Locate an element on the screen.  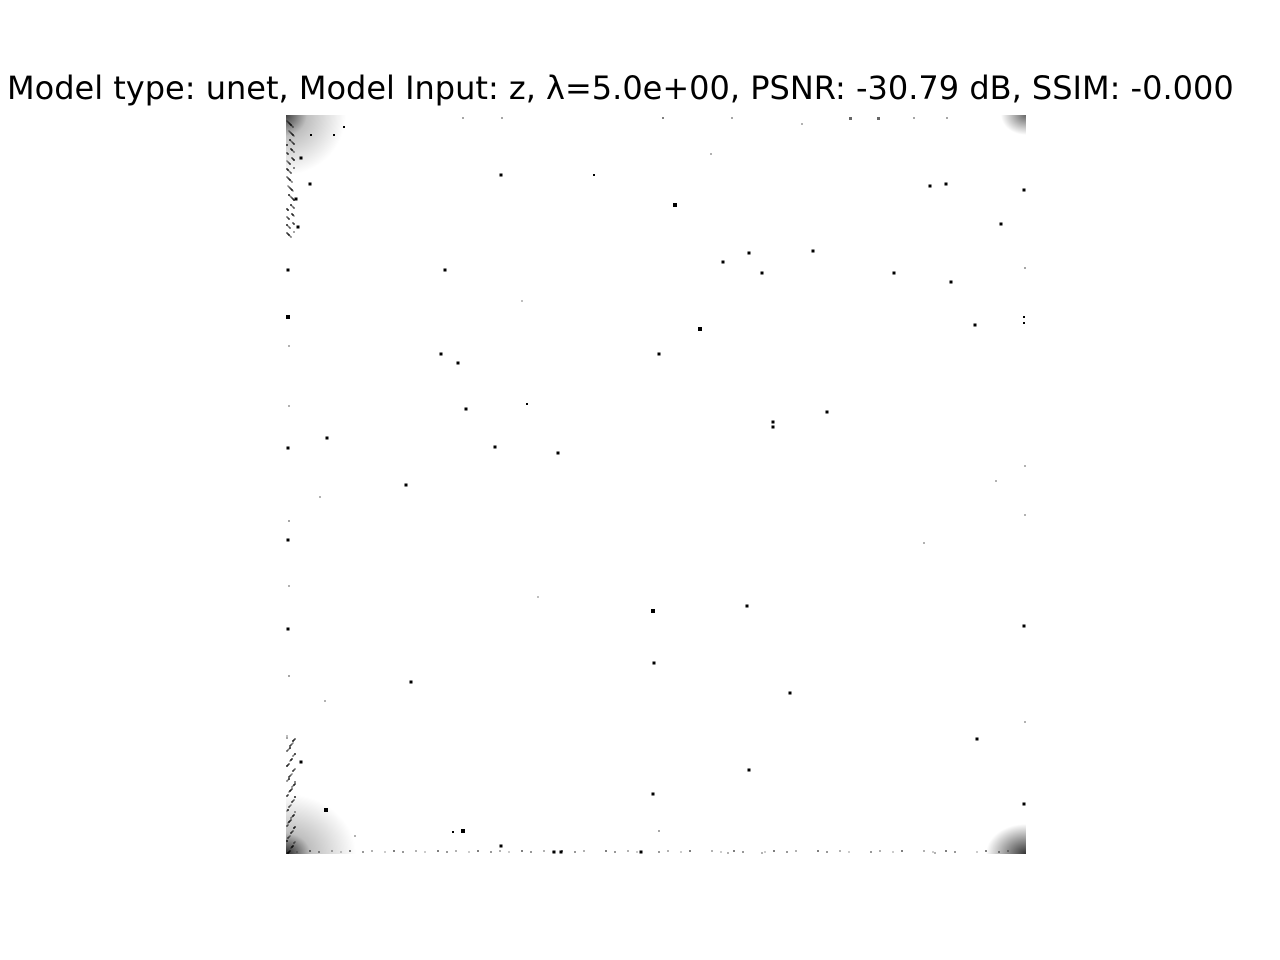
corner-noise-bottom-right is located at coordinates (1006, 839).